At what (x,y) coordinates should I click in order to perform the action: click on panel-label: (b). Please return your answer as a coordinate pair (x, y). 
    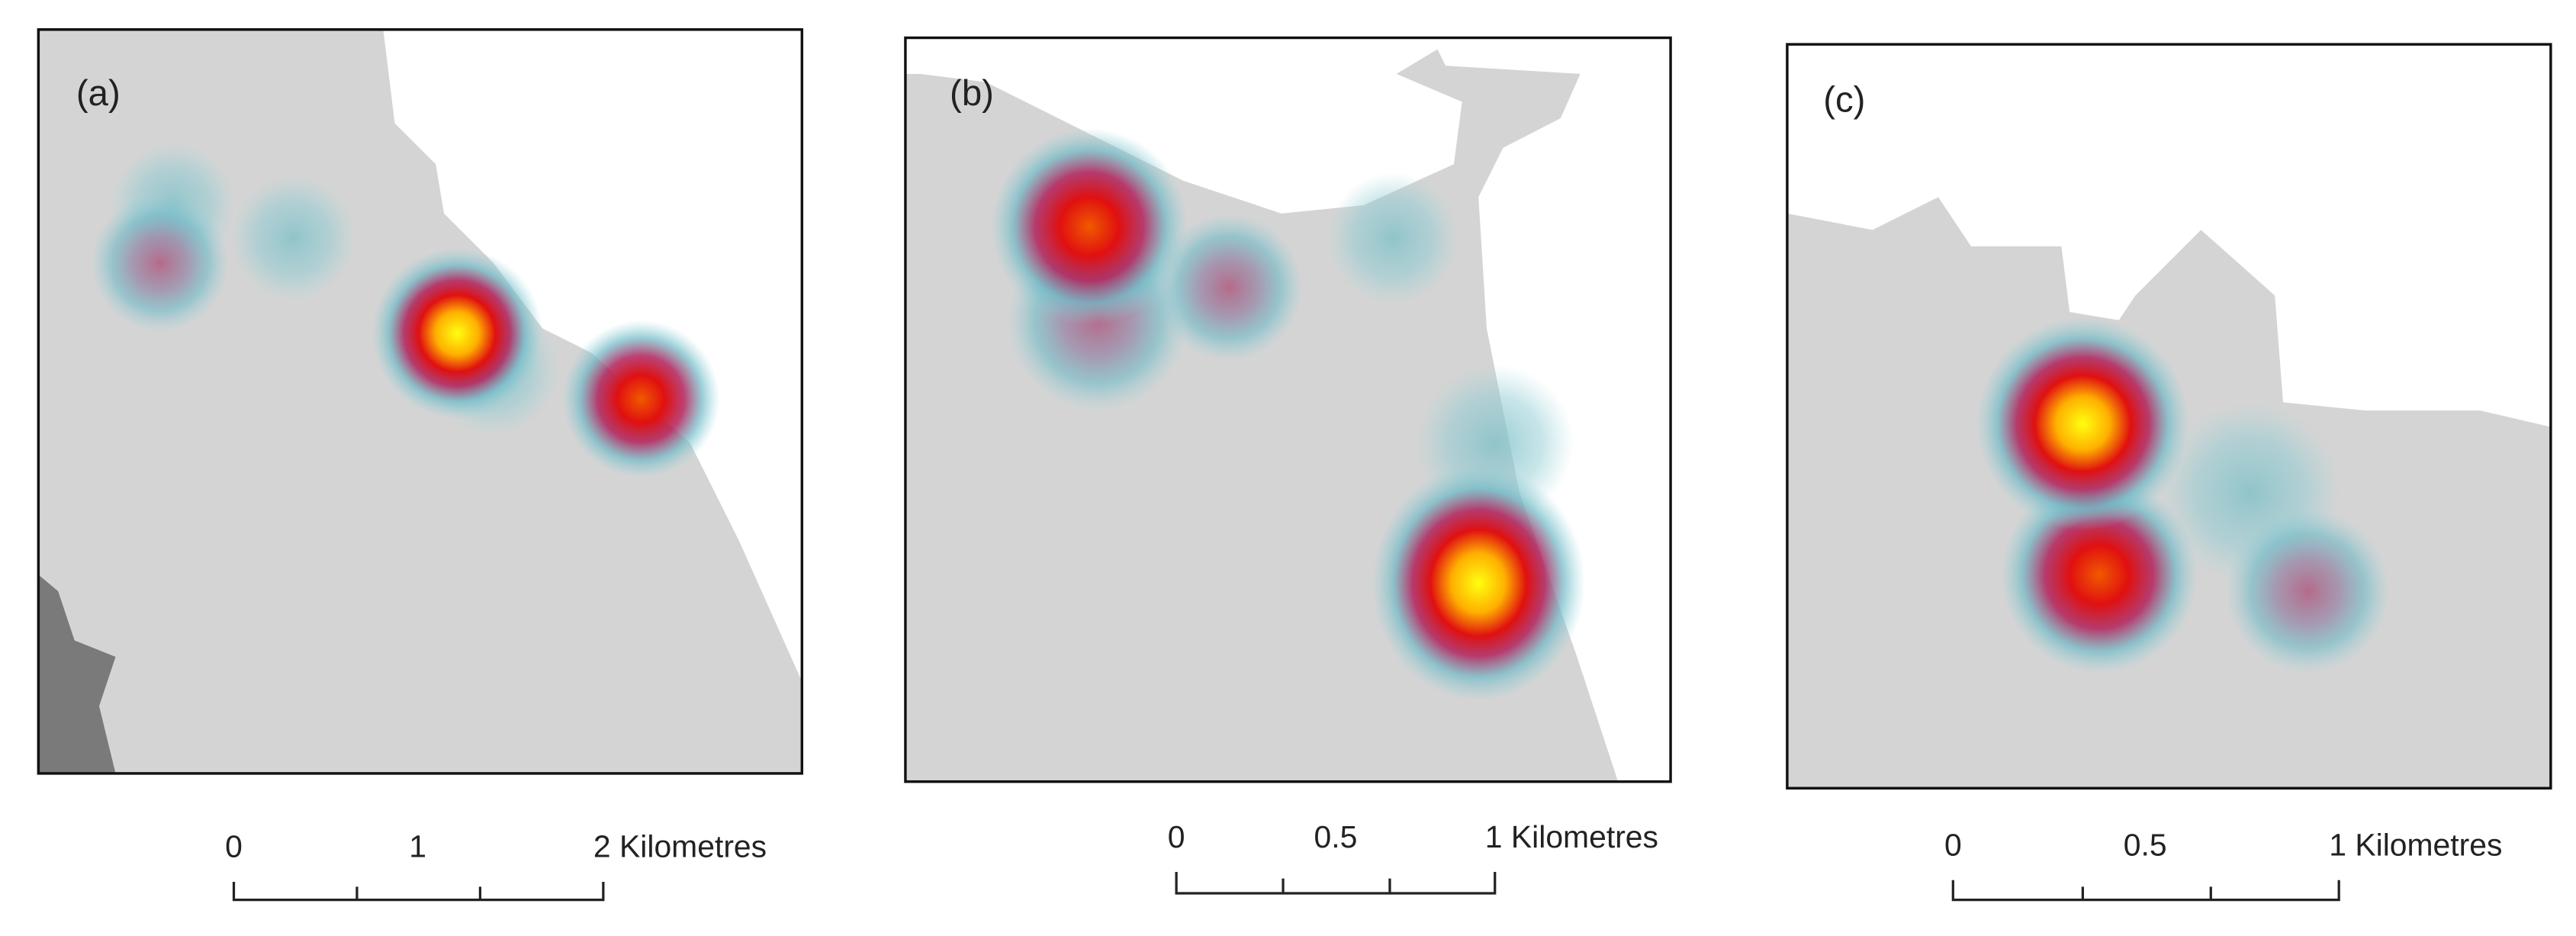
    Looking at the image, I should click on (972, 93).